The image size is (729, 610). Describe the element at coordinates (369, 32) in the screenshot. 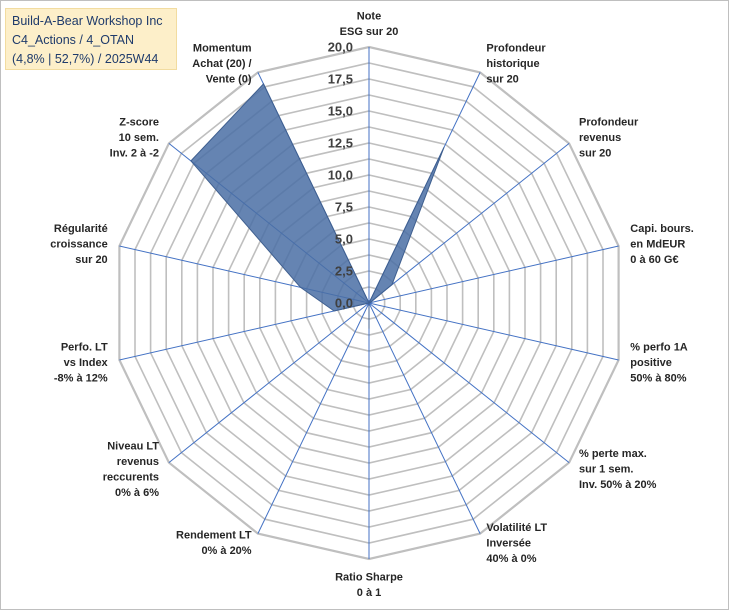

I see `axis-label-line: ESG sur 20` at that location.